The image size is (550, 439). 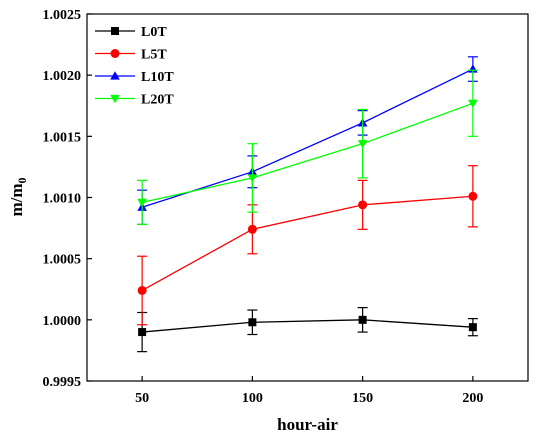 What do you see at coordinates (157, 77) in the screenshot?
I see `legend-label: L10T` at bounding box center [157, 77].